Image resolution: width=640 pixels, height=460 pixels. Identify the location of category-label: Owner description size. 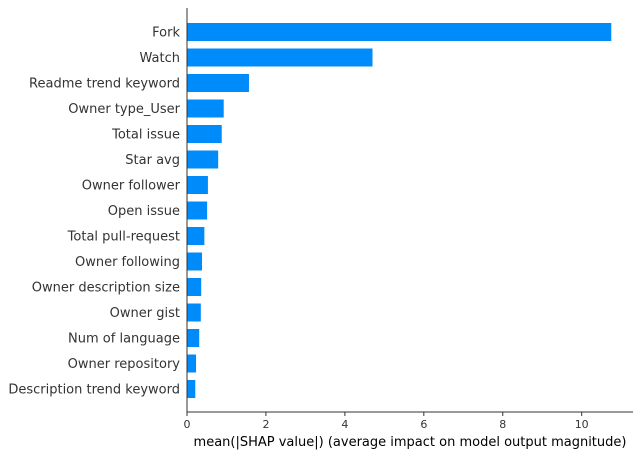
(106, 288).